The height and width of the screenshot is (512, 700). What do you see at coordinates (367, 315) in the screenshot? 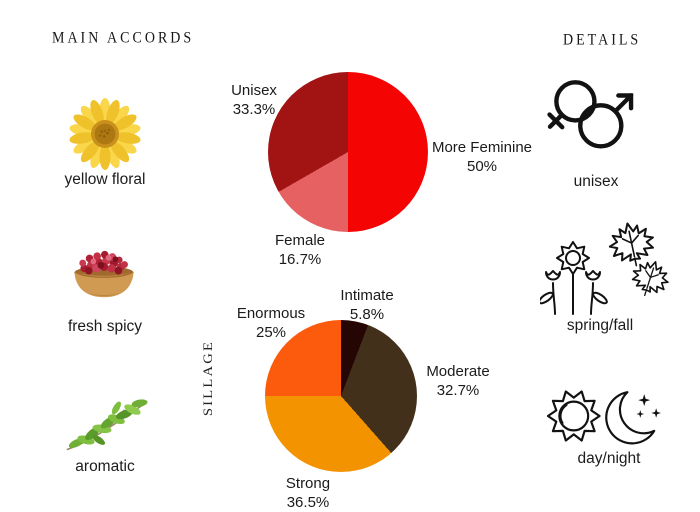
I see `slice-percent: 5.8%` at bounding box center [367, 315].